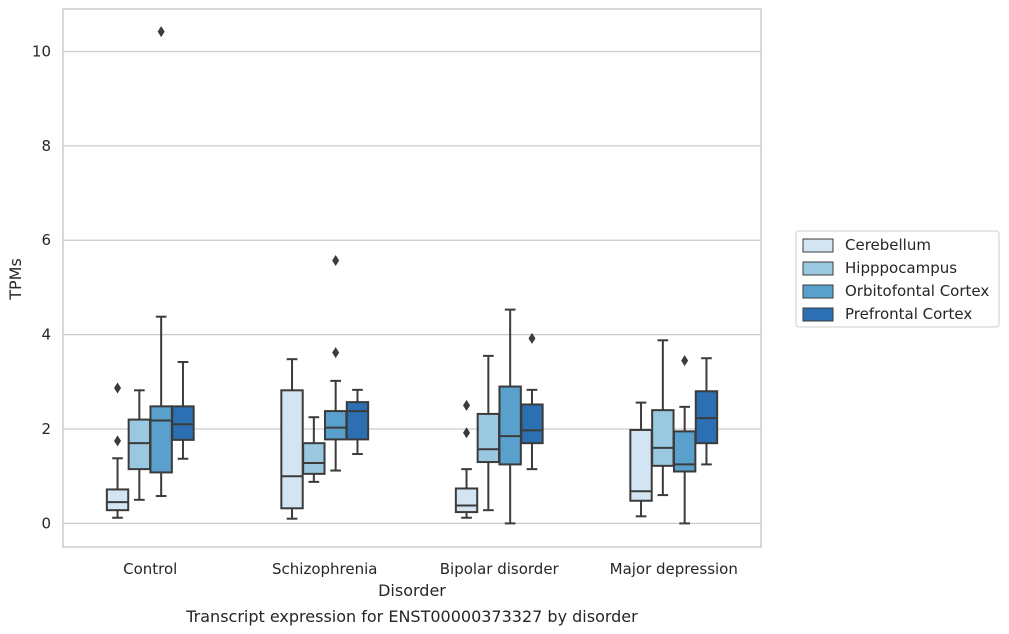 The width and height of the screenshot is (1009, 634). I want to click on series-cerebellum, so click(379, 439).